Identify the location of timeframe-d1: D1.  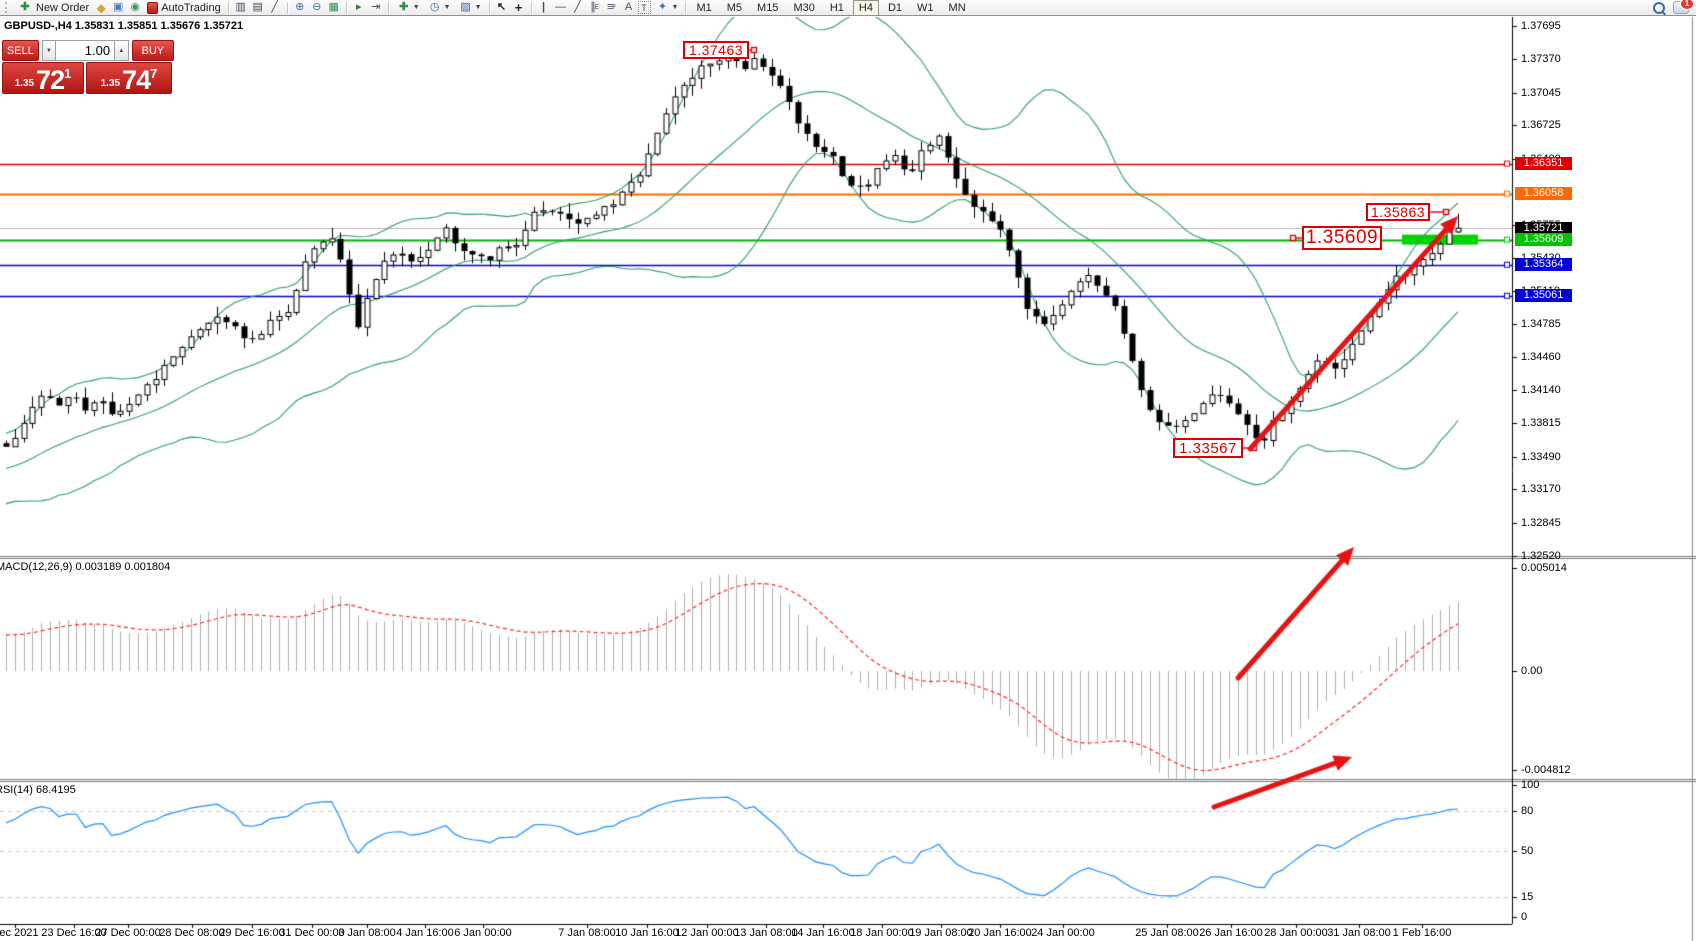
(895, 7).